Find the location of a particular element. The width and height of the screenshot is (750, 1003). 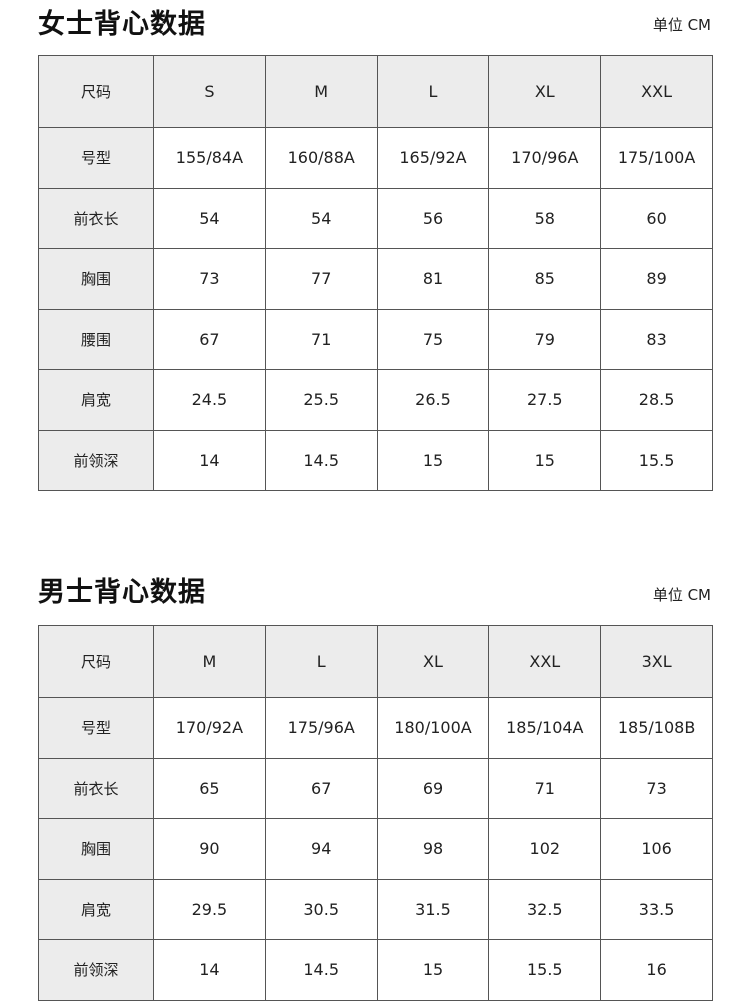

column-header-cell: S is located at coordinates (209, 91).